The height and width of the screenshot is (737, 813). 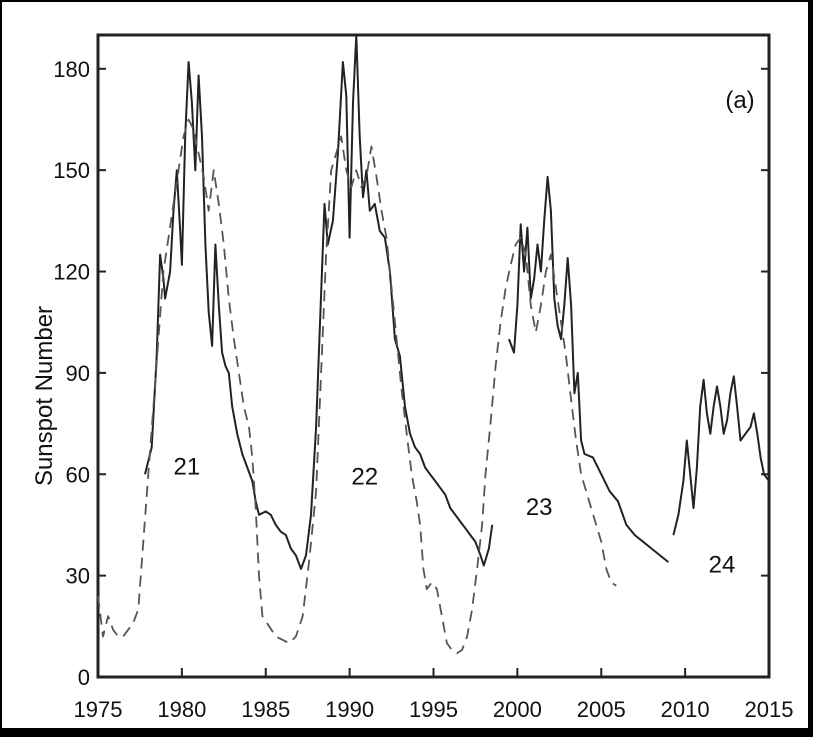 What do you see at coordinates (601, 709) in the screenshot?
I see `x-tick-label: 2005` at bounding box center [601, 709].